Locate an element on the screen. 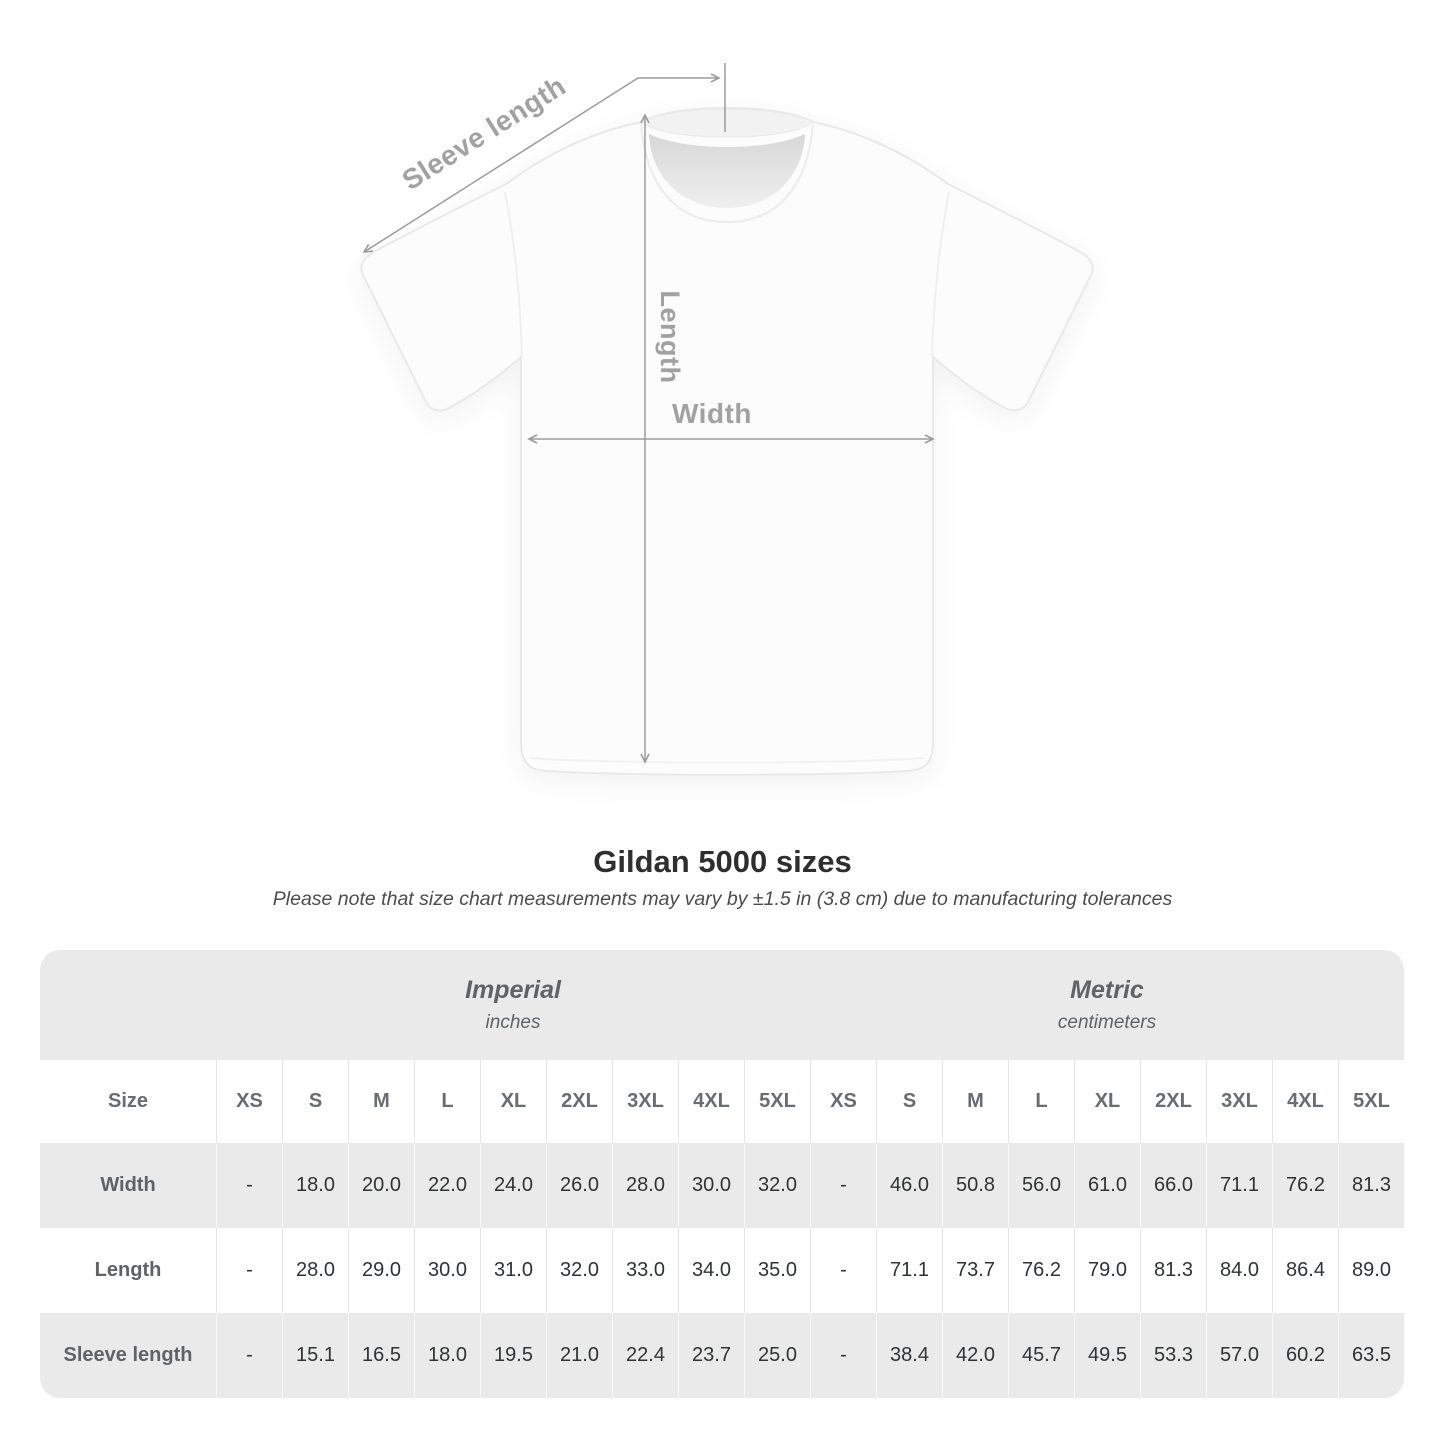 Image resolution: width=1445 pixels, height=1445 pixels. value-cell: 56.0 is located at coordinates (1041, 1185).